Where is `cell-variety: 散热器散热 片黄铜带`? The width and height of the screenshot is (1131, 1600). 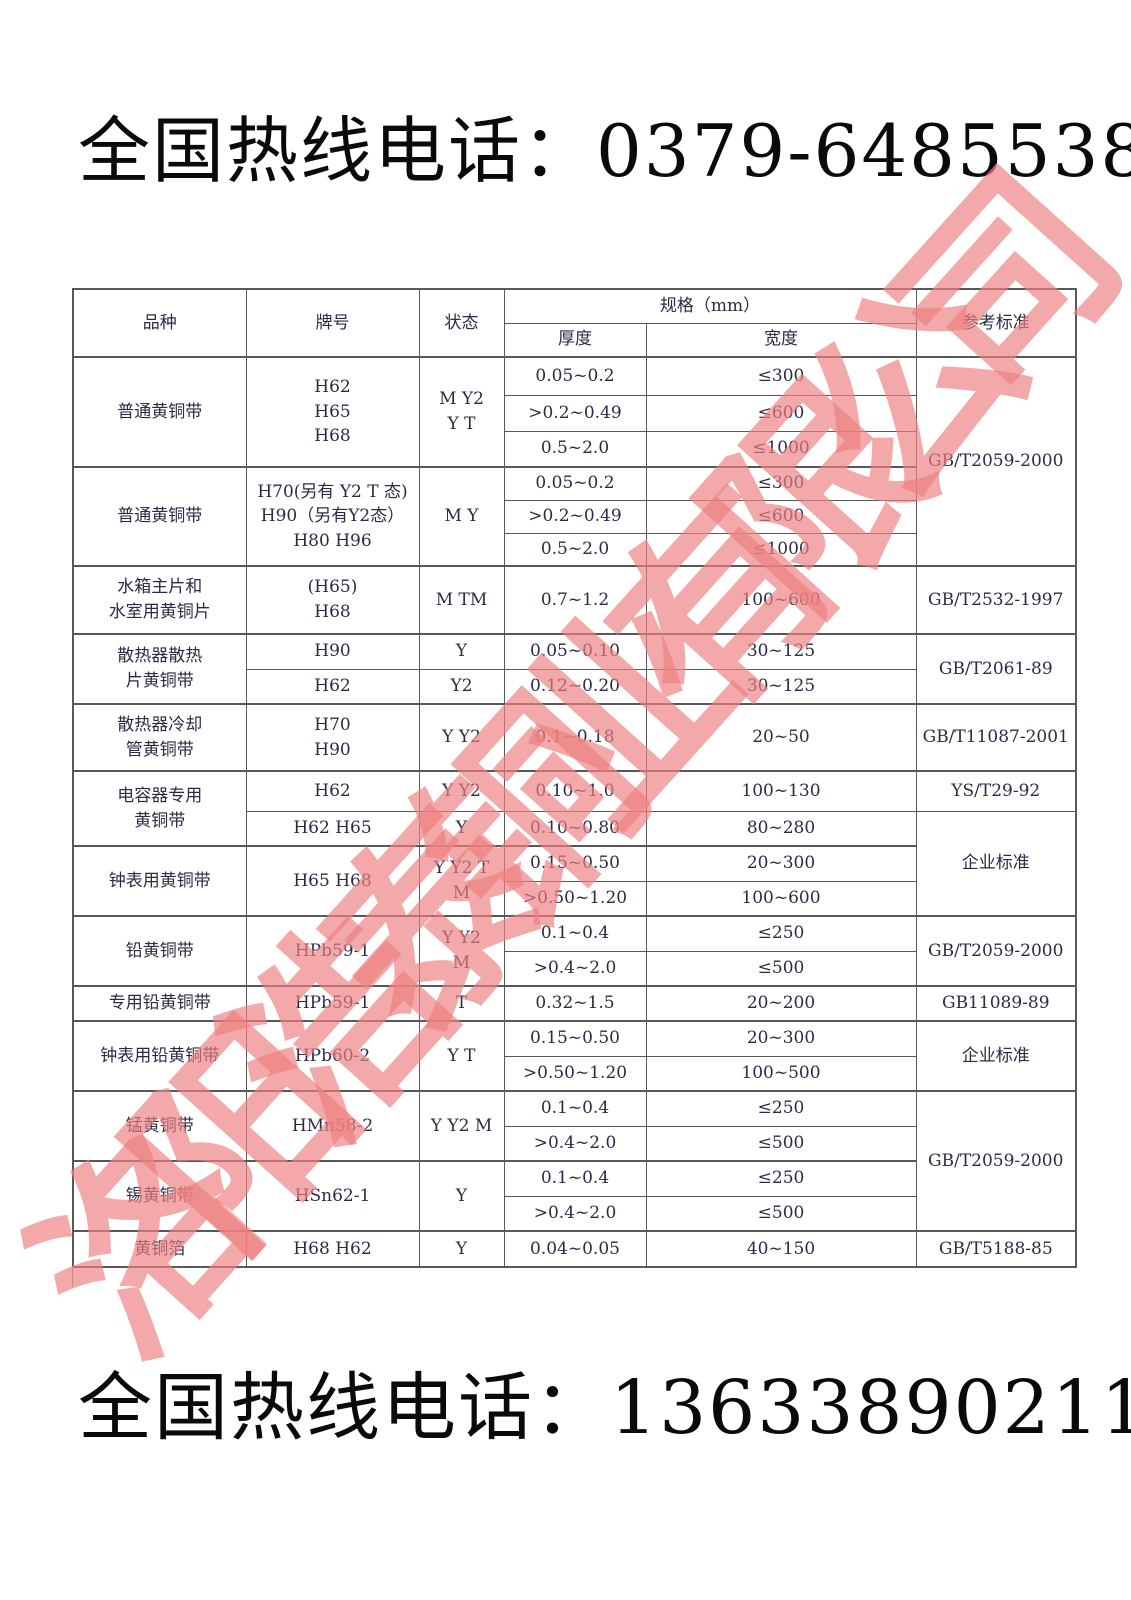
cell-variety: 散热器散热 片黄铜带 is located at coordinates (159, 669).